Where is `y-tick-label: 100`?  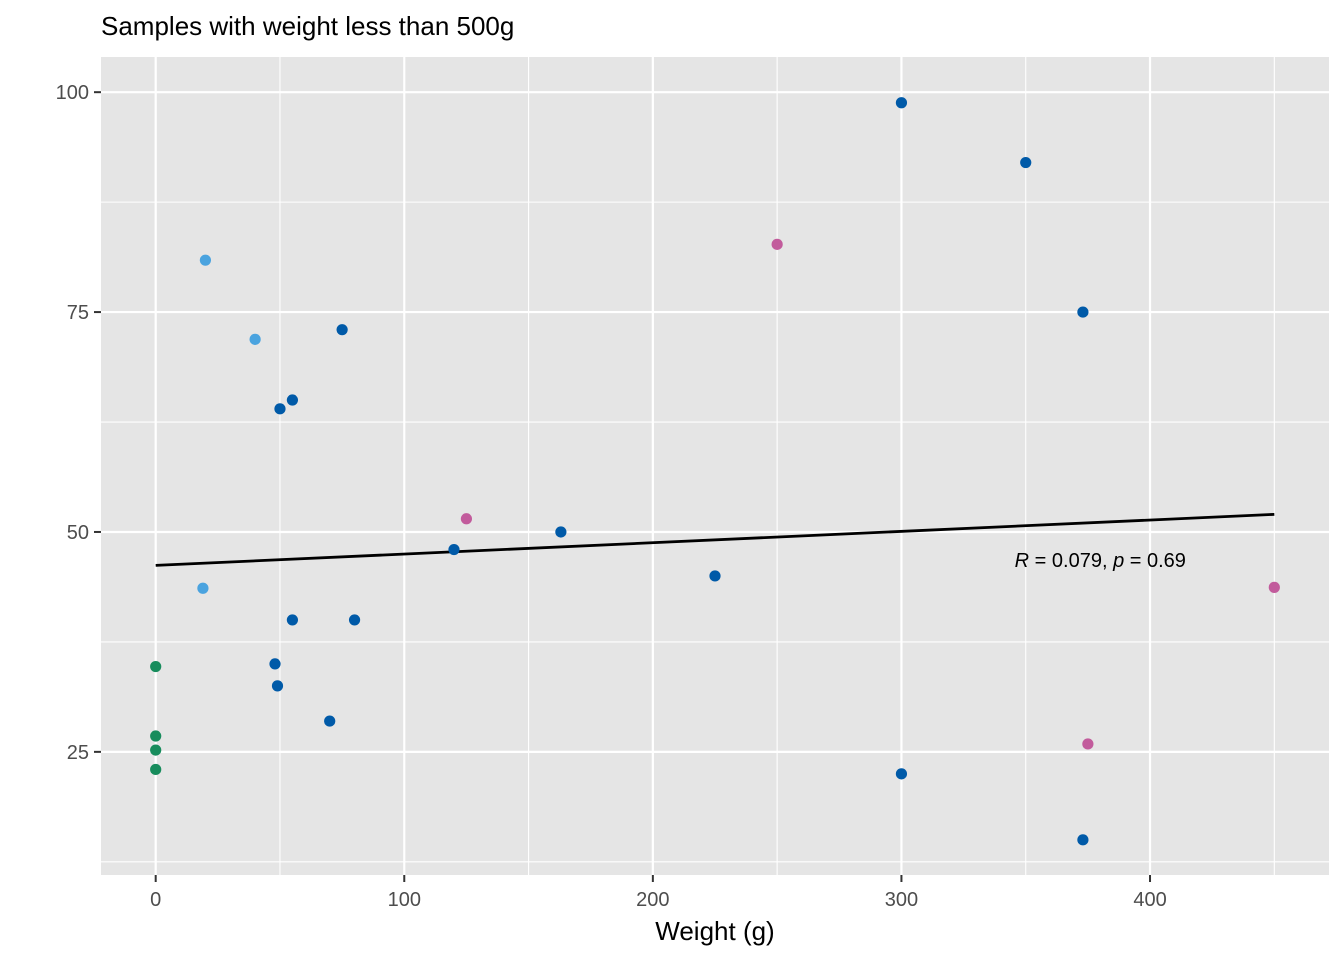 y-tick-label: 100 is located at coordinates (72, 93).